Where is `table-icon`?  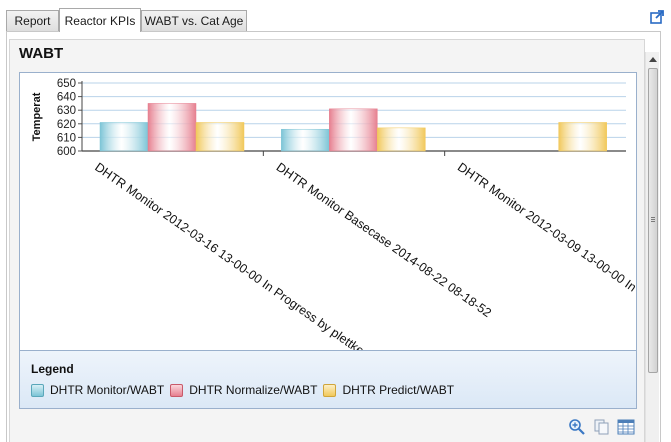
table-icon is located at coordinates (626, 427).